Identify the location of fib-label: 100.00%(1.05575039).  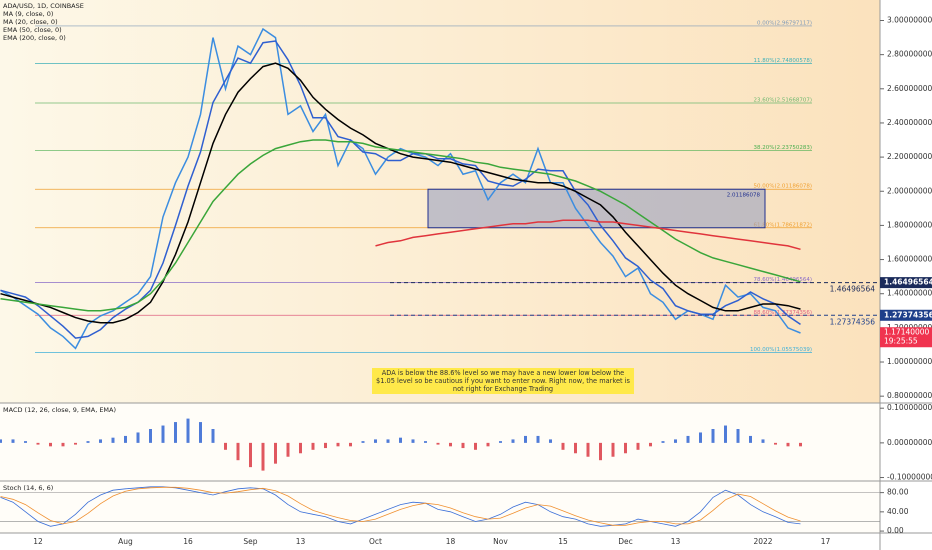
(781, 350).